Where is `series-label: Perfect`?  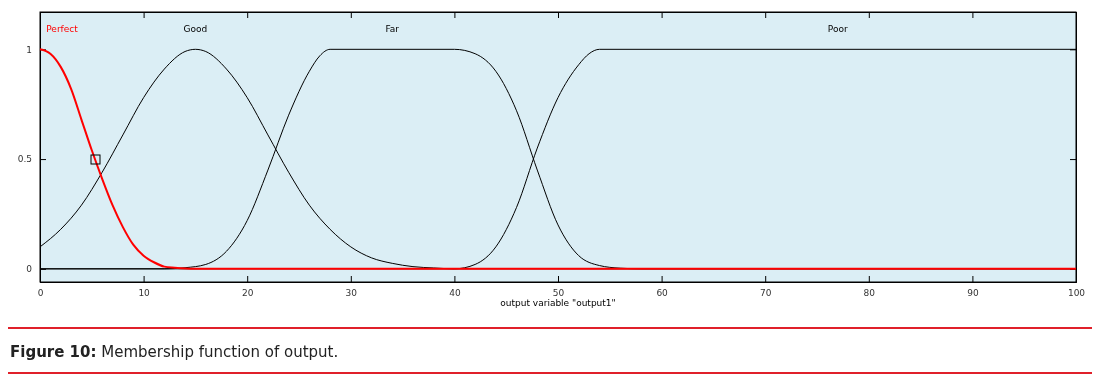 series-label: Perfect is located at coordinates (62, 29).